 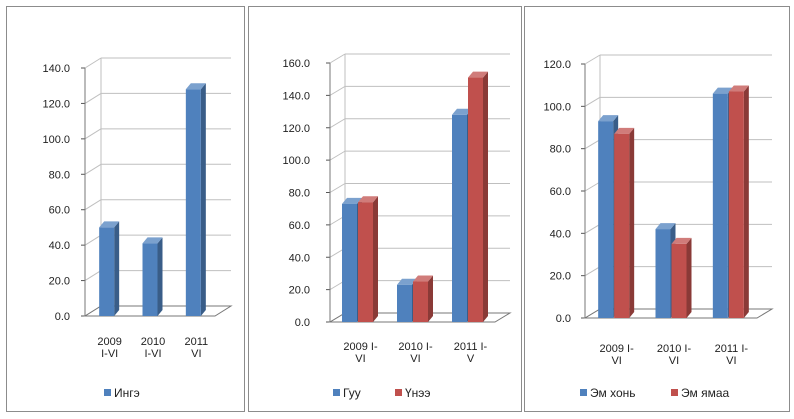 What do you see at coordinates (296, 96) in the screenshot?
I see `chart-2-ytick-label: 140.0` at bounding box center [296, 96].